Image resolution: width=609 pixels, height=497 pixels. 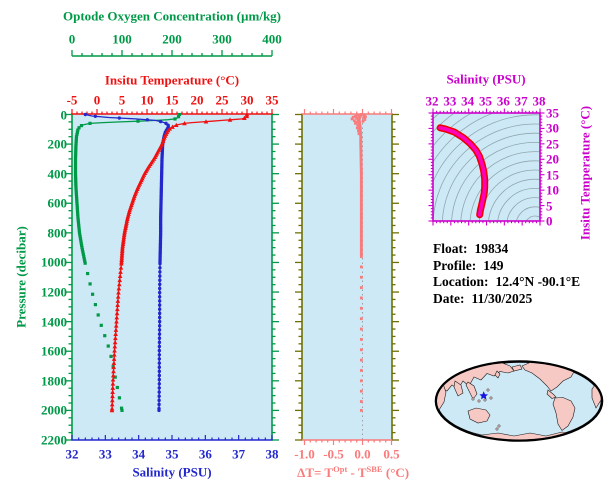 What do you see at coordinates (304, 454) in the screenshot?
I see `tick-label: -1.0` at bounding box center [304, 454].